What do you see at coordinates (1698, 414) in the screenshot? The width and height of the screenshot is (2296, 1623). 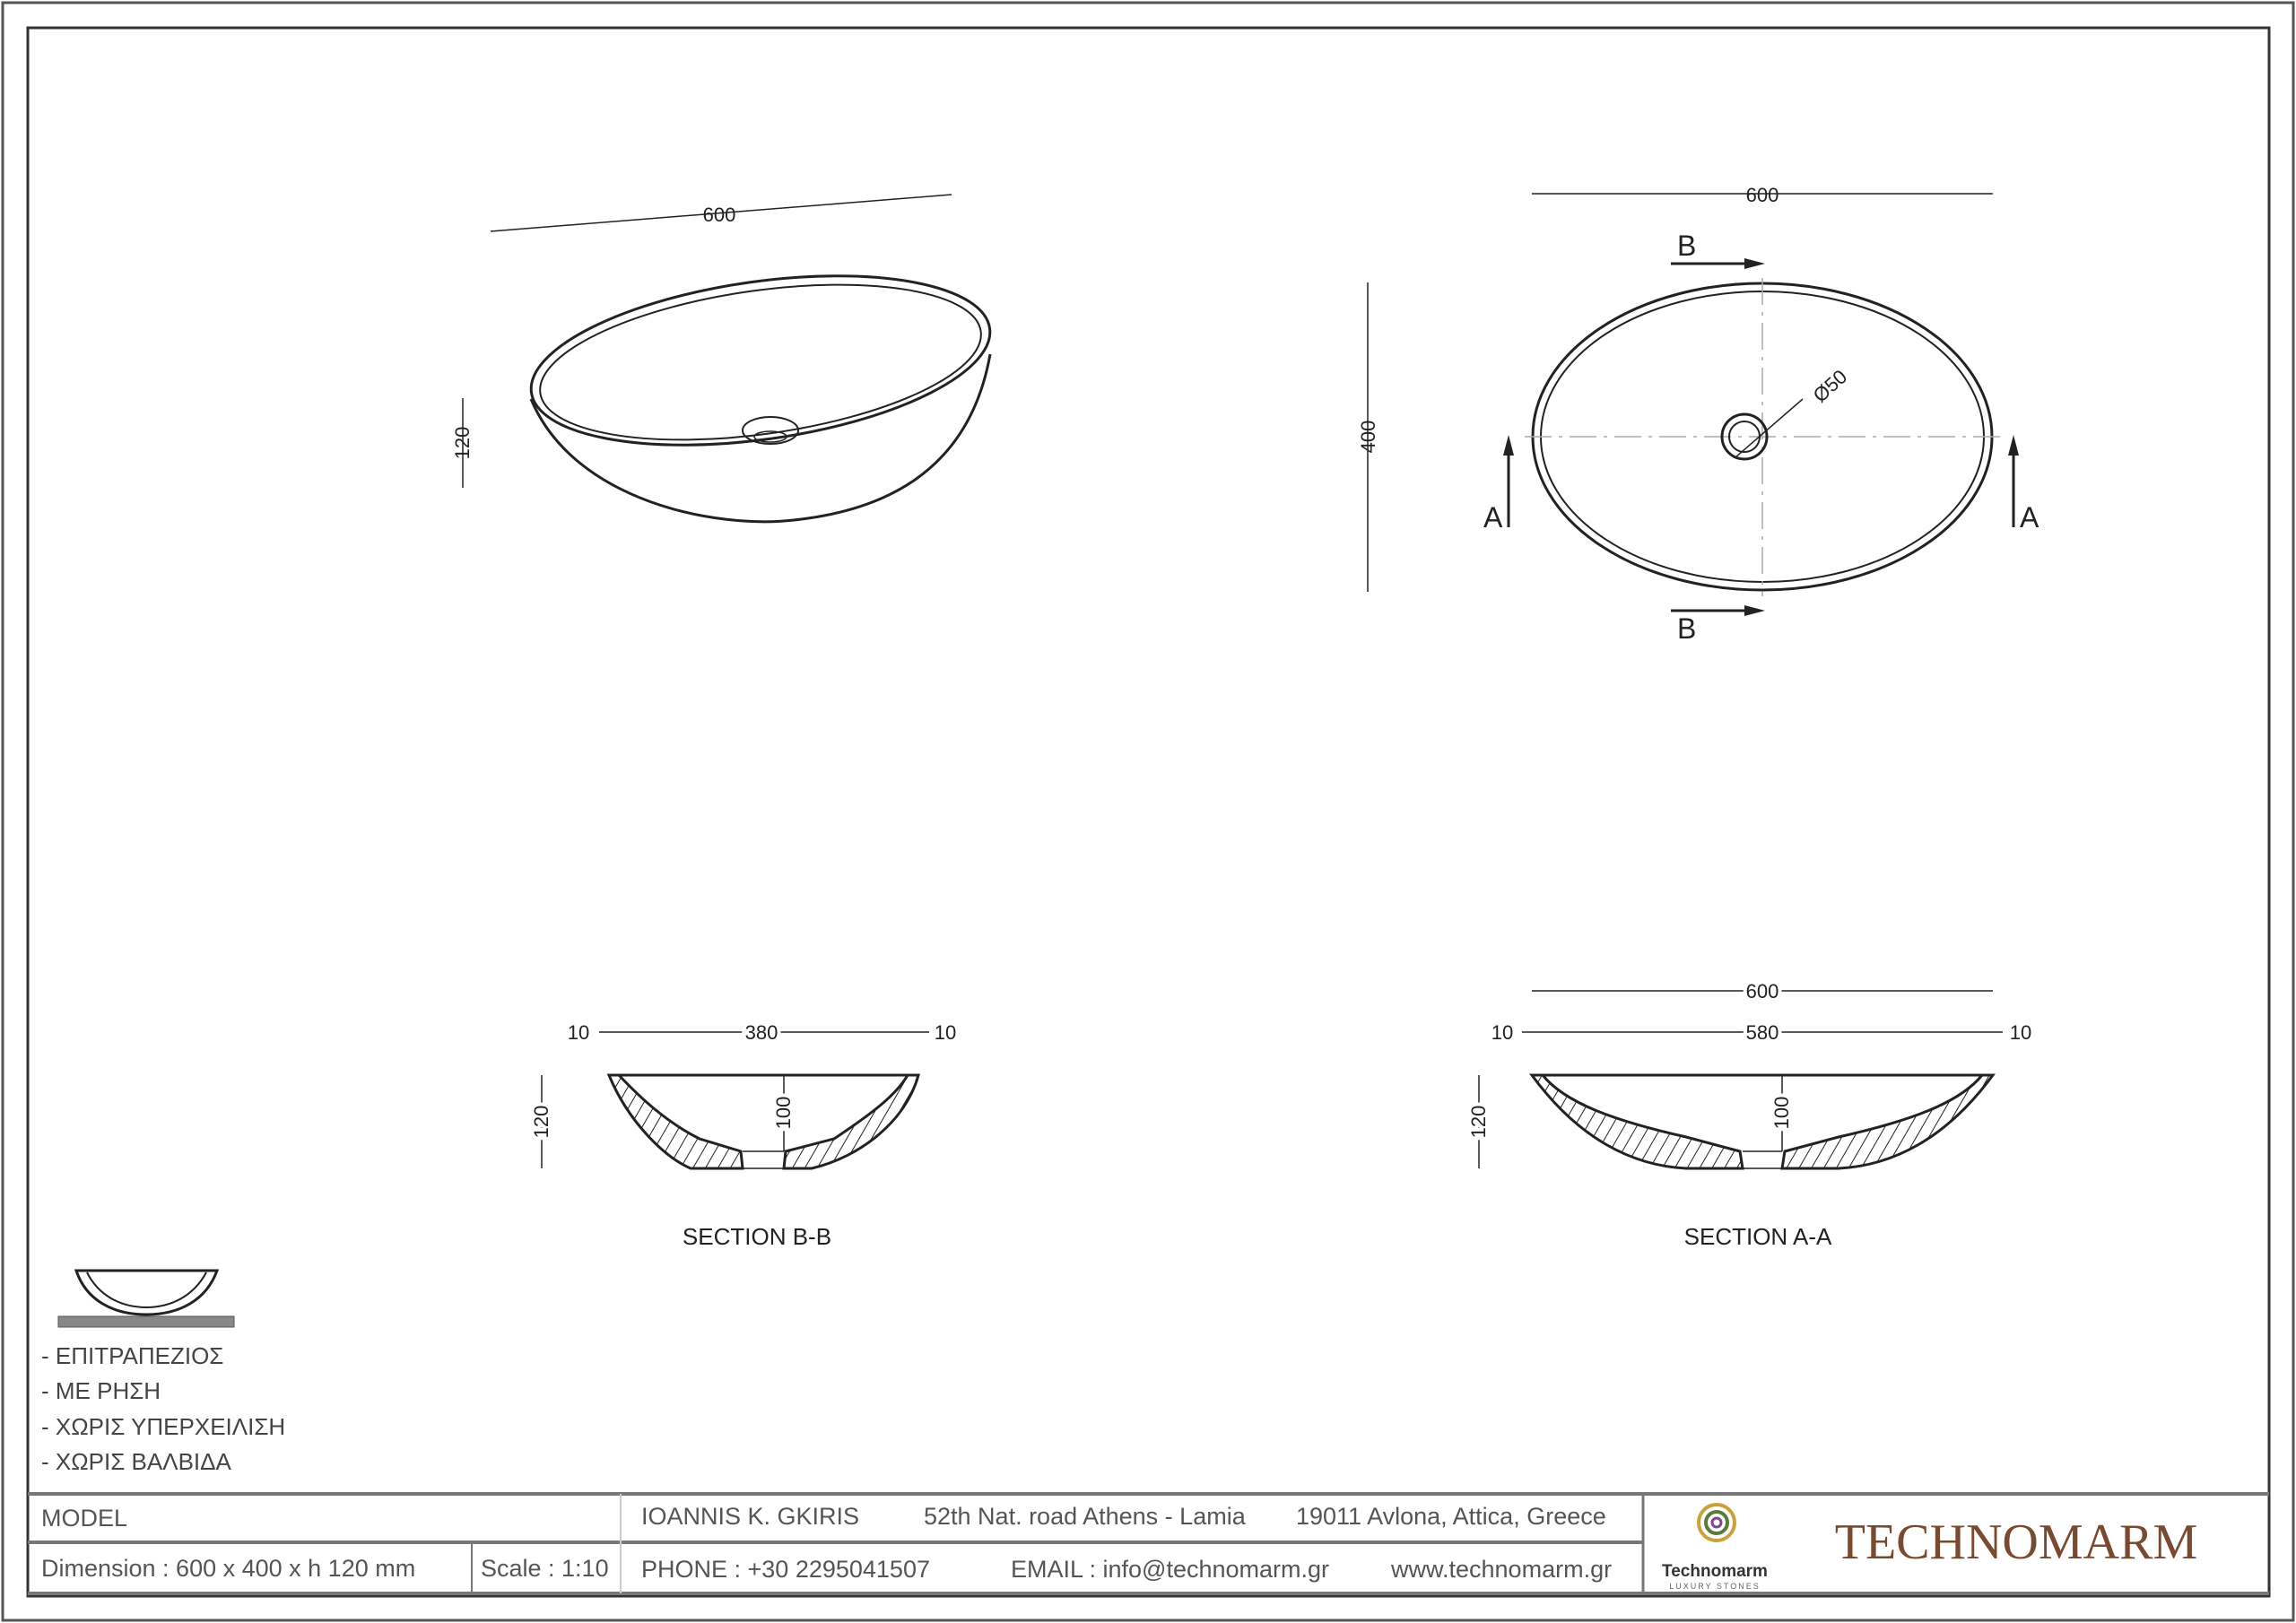 I see `top-view: Ø50 600 400 B B A A` at bounding box center [1698, 414].